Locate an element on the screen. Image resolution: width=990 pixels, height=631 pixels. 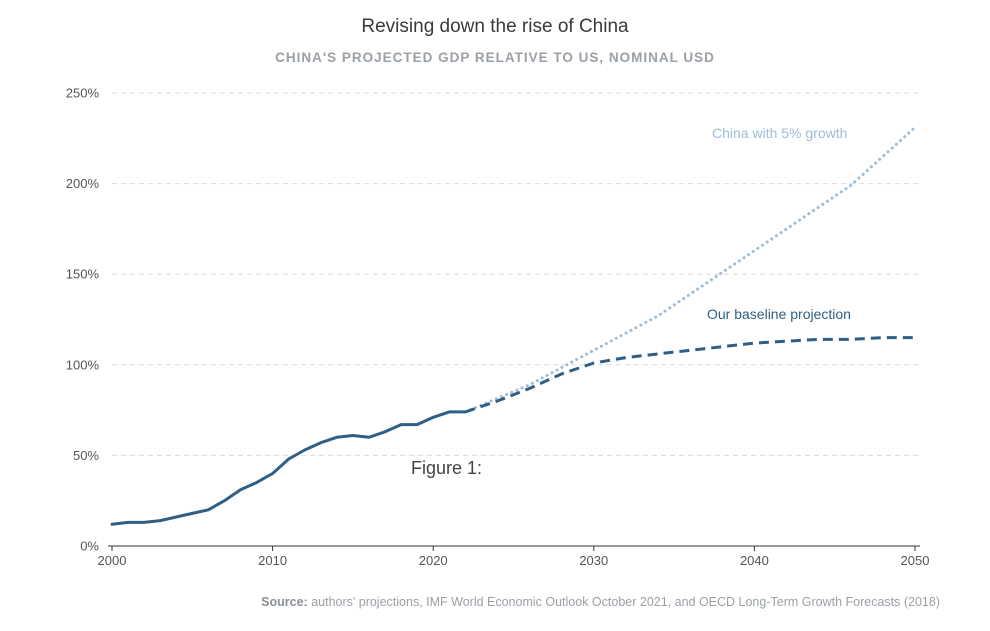
y-tick-label: 150% is located at coordinates (83, 274).